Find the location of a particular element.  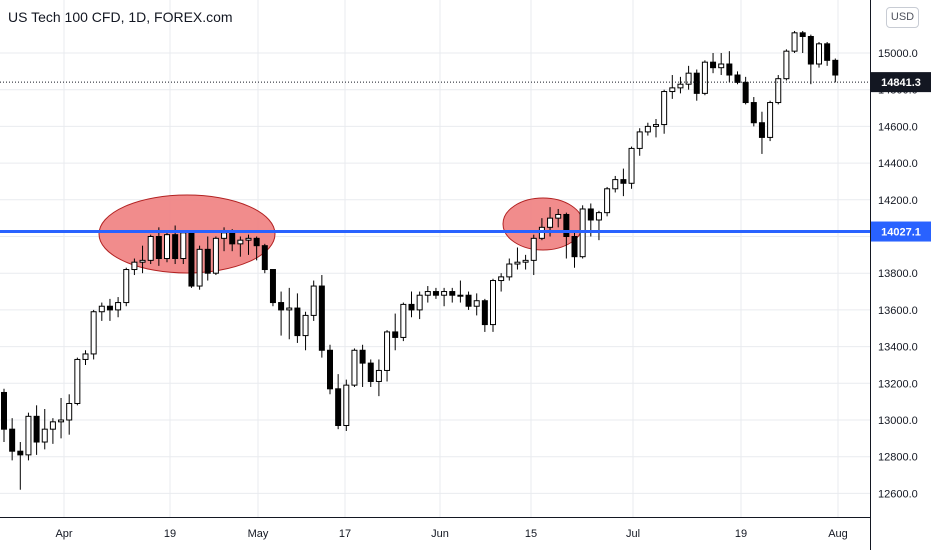

x-tick-label: Apr is located at coordinates (63, 534).